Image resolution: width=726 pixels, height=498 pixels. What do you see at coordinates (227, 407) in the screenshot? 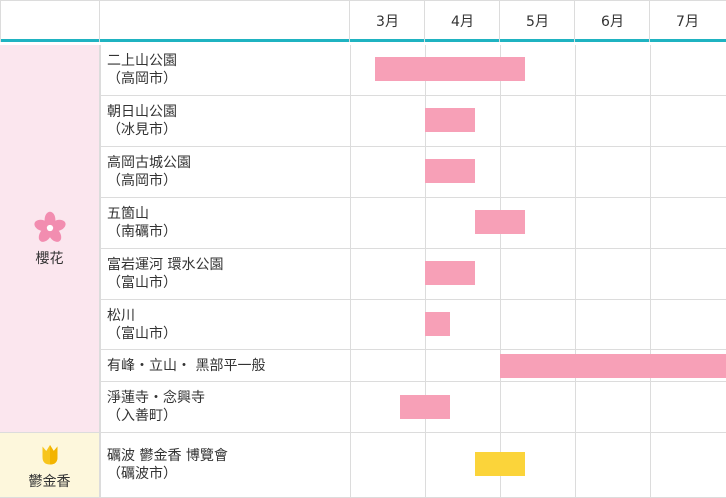
I see `row-label-jorenji: 淨蓮寺・念興寺 （入善町）` at bounding box center [227, 407].